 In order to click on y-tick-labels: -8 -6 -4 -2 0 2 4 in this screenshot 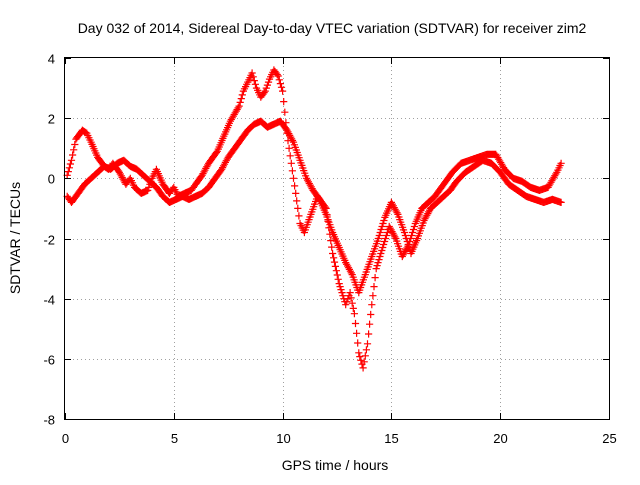, I will do `click(49, 240)`.